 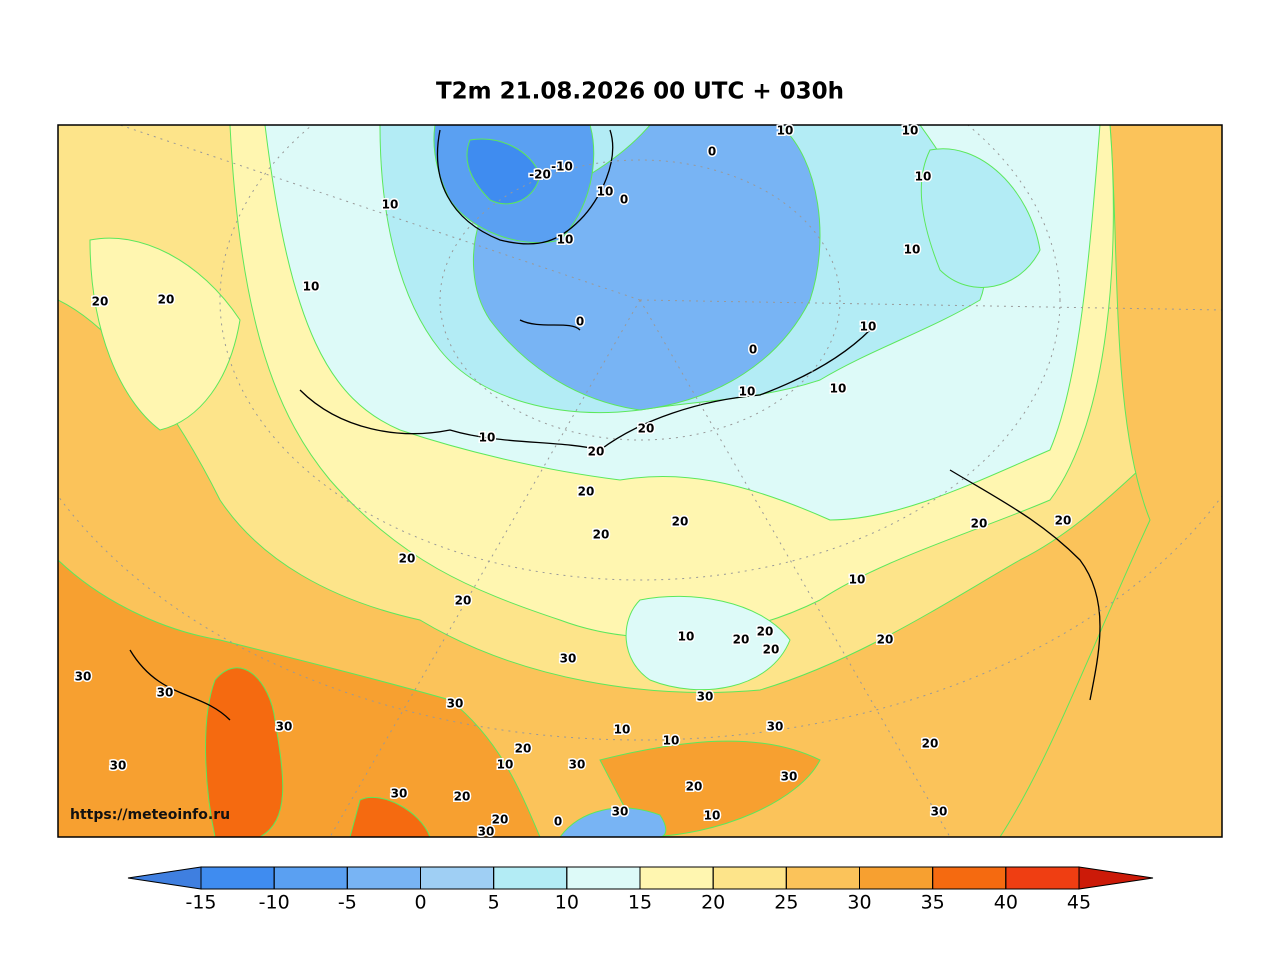 I want to click on colorbar: -15 -10 -5 0 5 10 15 20 25 30 35 40 45, so click(x=640, y=890).